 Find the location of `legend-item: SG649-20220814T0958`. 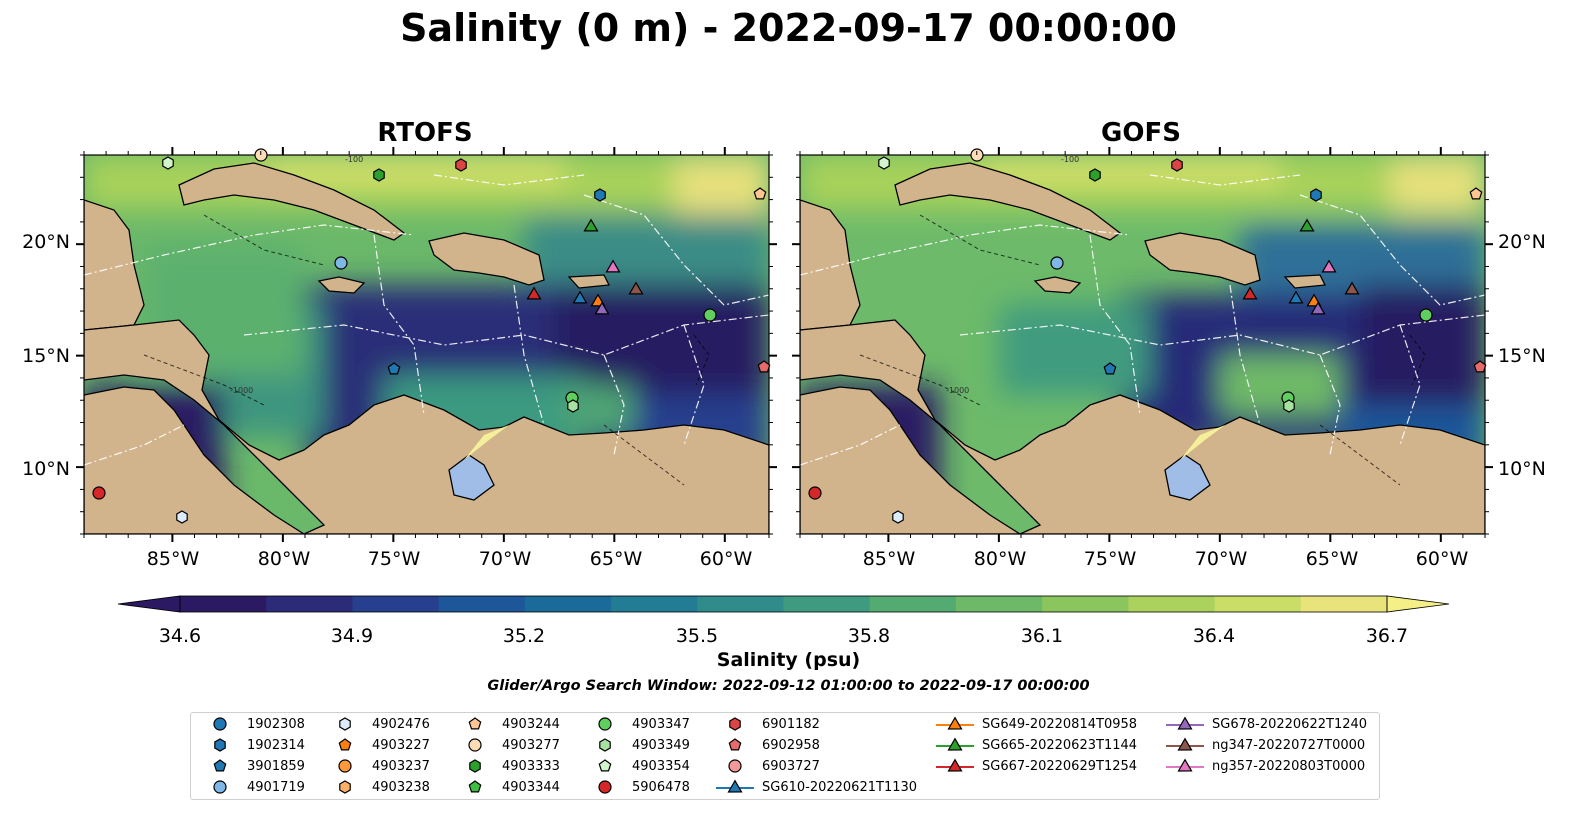

legend-item: SG649-20220814T0958 is located at coordinates (1036, 724).